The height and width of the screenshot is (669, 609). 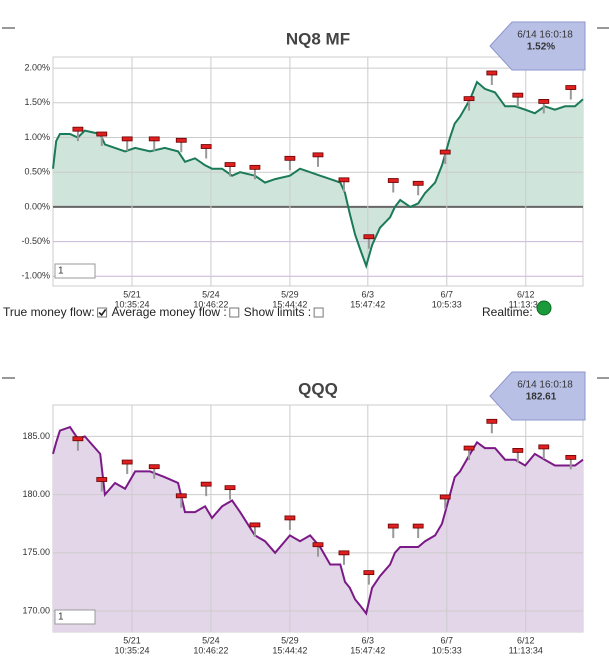 I want to click on y-tick-label: 180.00, so click(x=36, y=494).